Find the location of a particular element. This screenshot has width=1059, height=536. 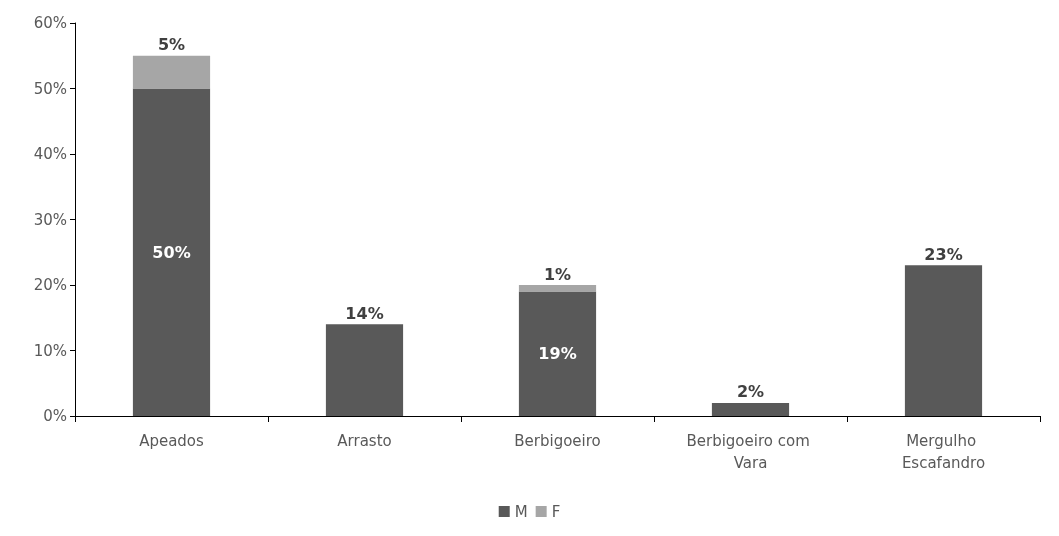

data-label: 5% is located at coordinates (171, 45).